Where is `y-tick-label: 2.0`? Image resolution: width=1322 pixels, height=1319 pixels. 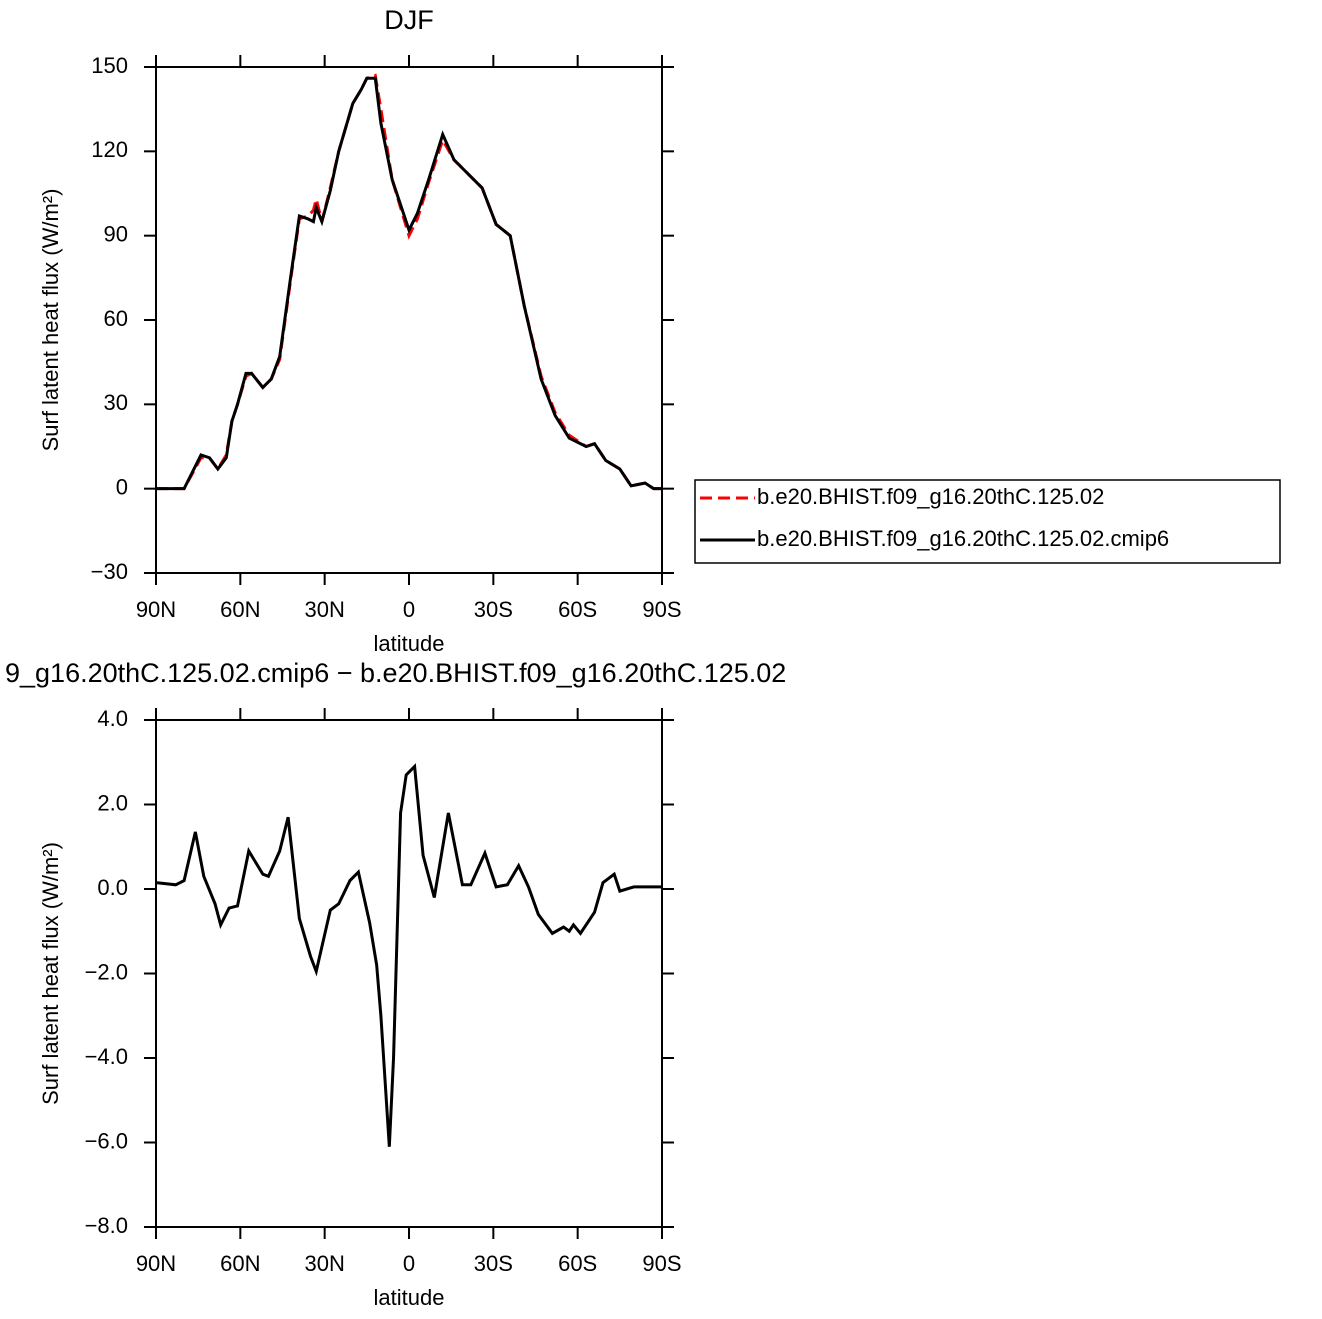 y-tick-label: 2.0 is located at coordinates (112, 802).